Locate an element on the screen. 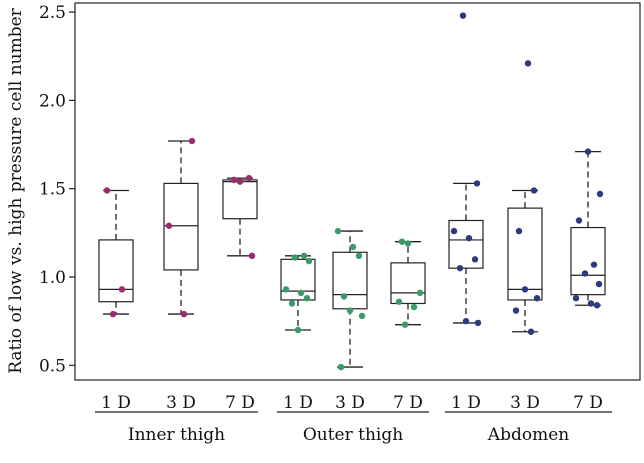 The height and width of the screenshot is (463, 644). x-group-label: Outer thigh is located at coordinates (353, 435).